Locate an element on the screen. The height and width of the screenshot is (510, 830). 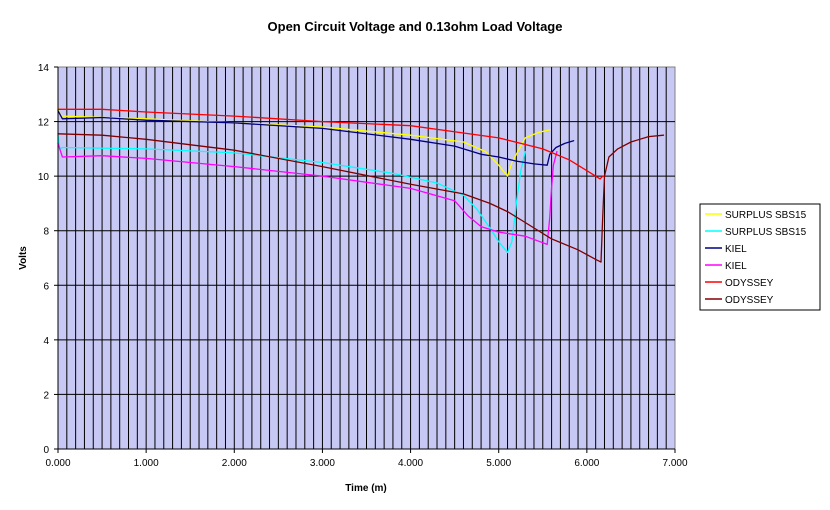
x-tick-label: 1.000 is located at coordinates (146, 463).